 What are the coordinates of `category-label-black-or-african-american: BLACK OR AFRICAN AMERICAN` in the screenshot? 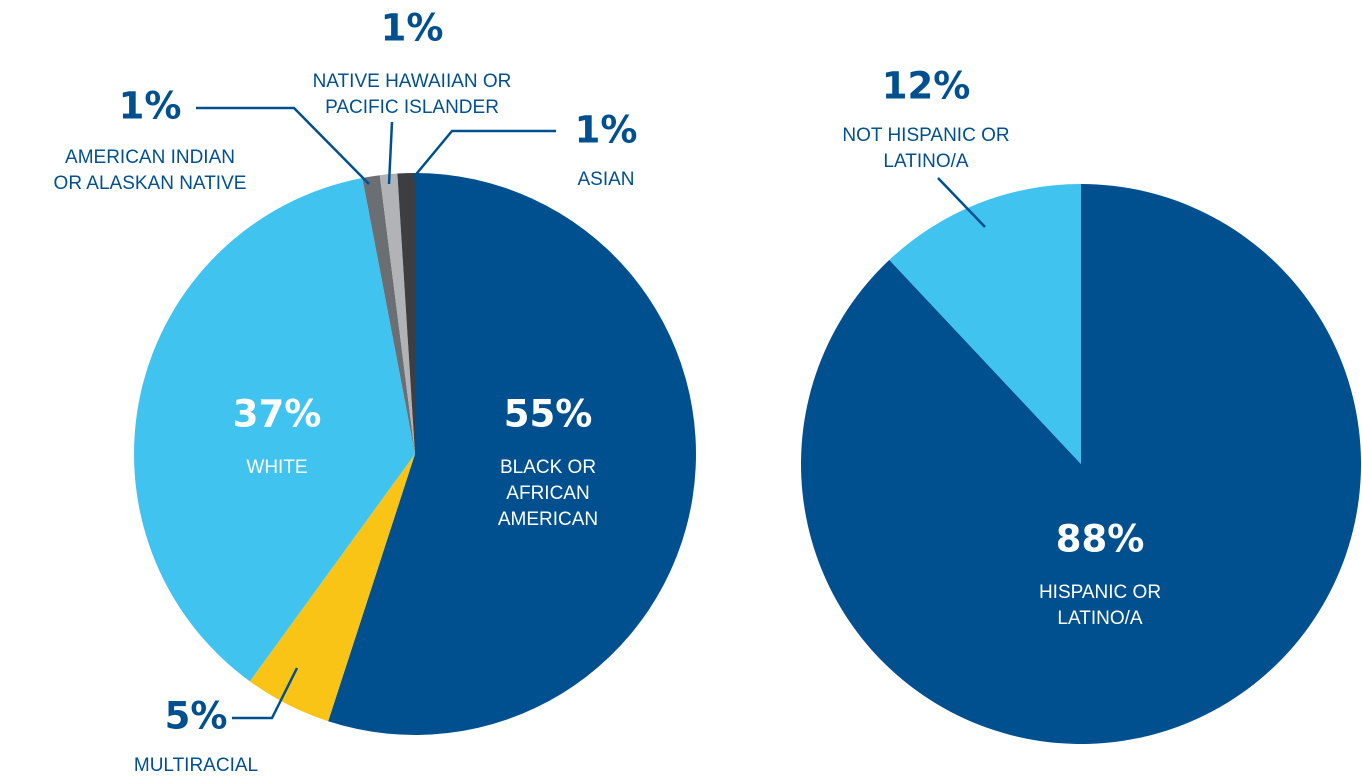 It's located at (548, 493).